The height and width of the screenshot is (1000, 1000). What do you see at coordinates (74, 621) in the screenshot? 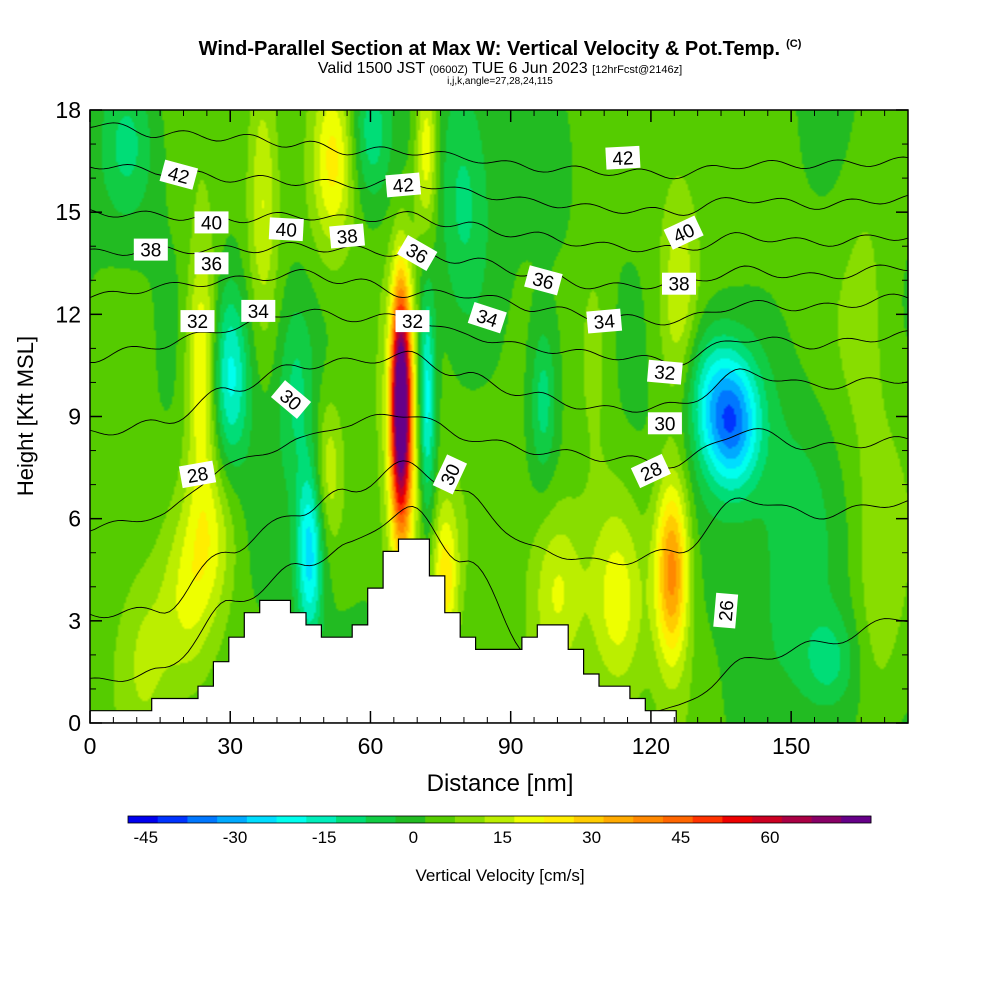
I see `y-tick-label: 3` at bounding box center [74, 621].